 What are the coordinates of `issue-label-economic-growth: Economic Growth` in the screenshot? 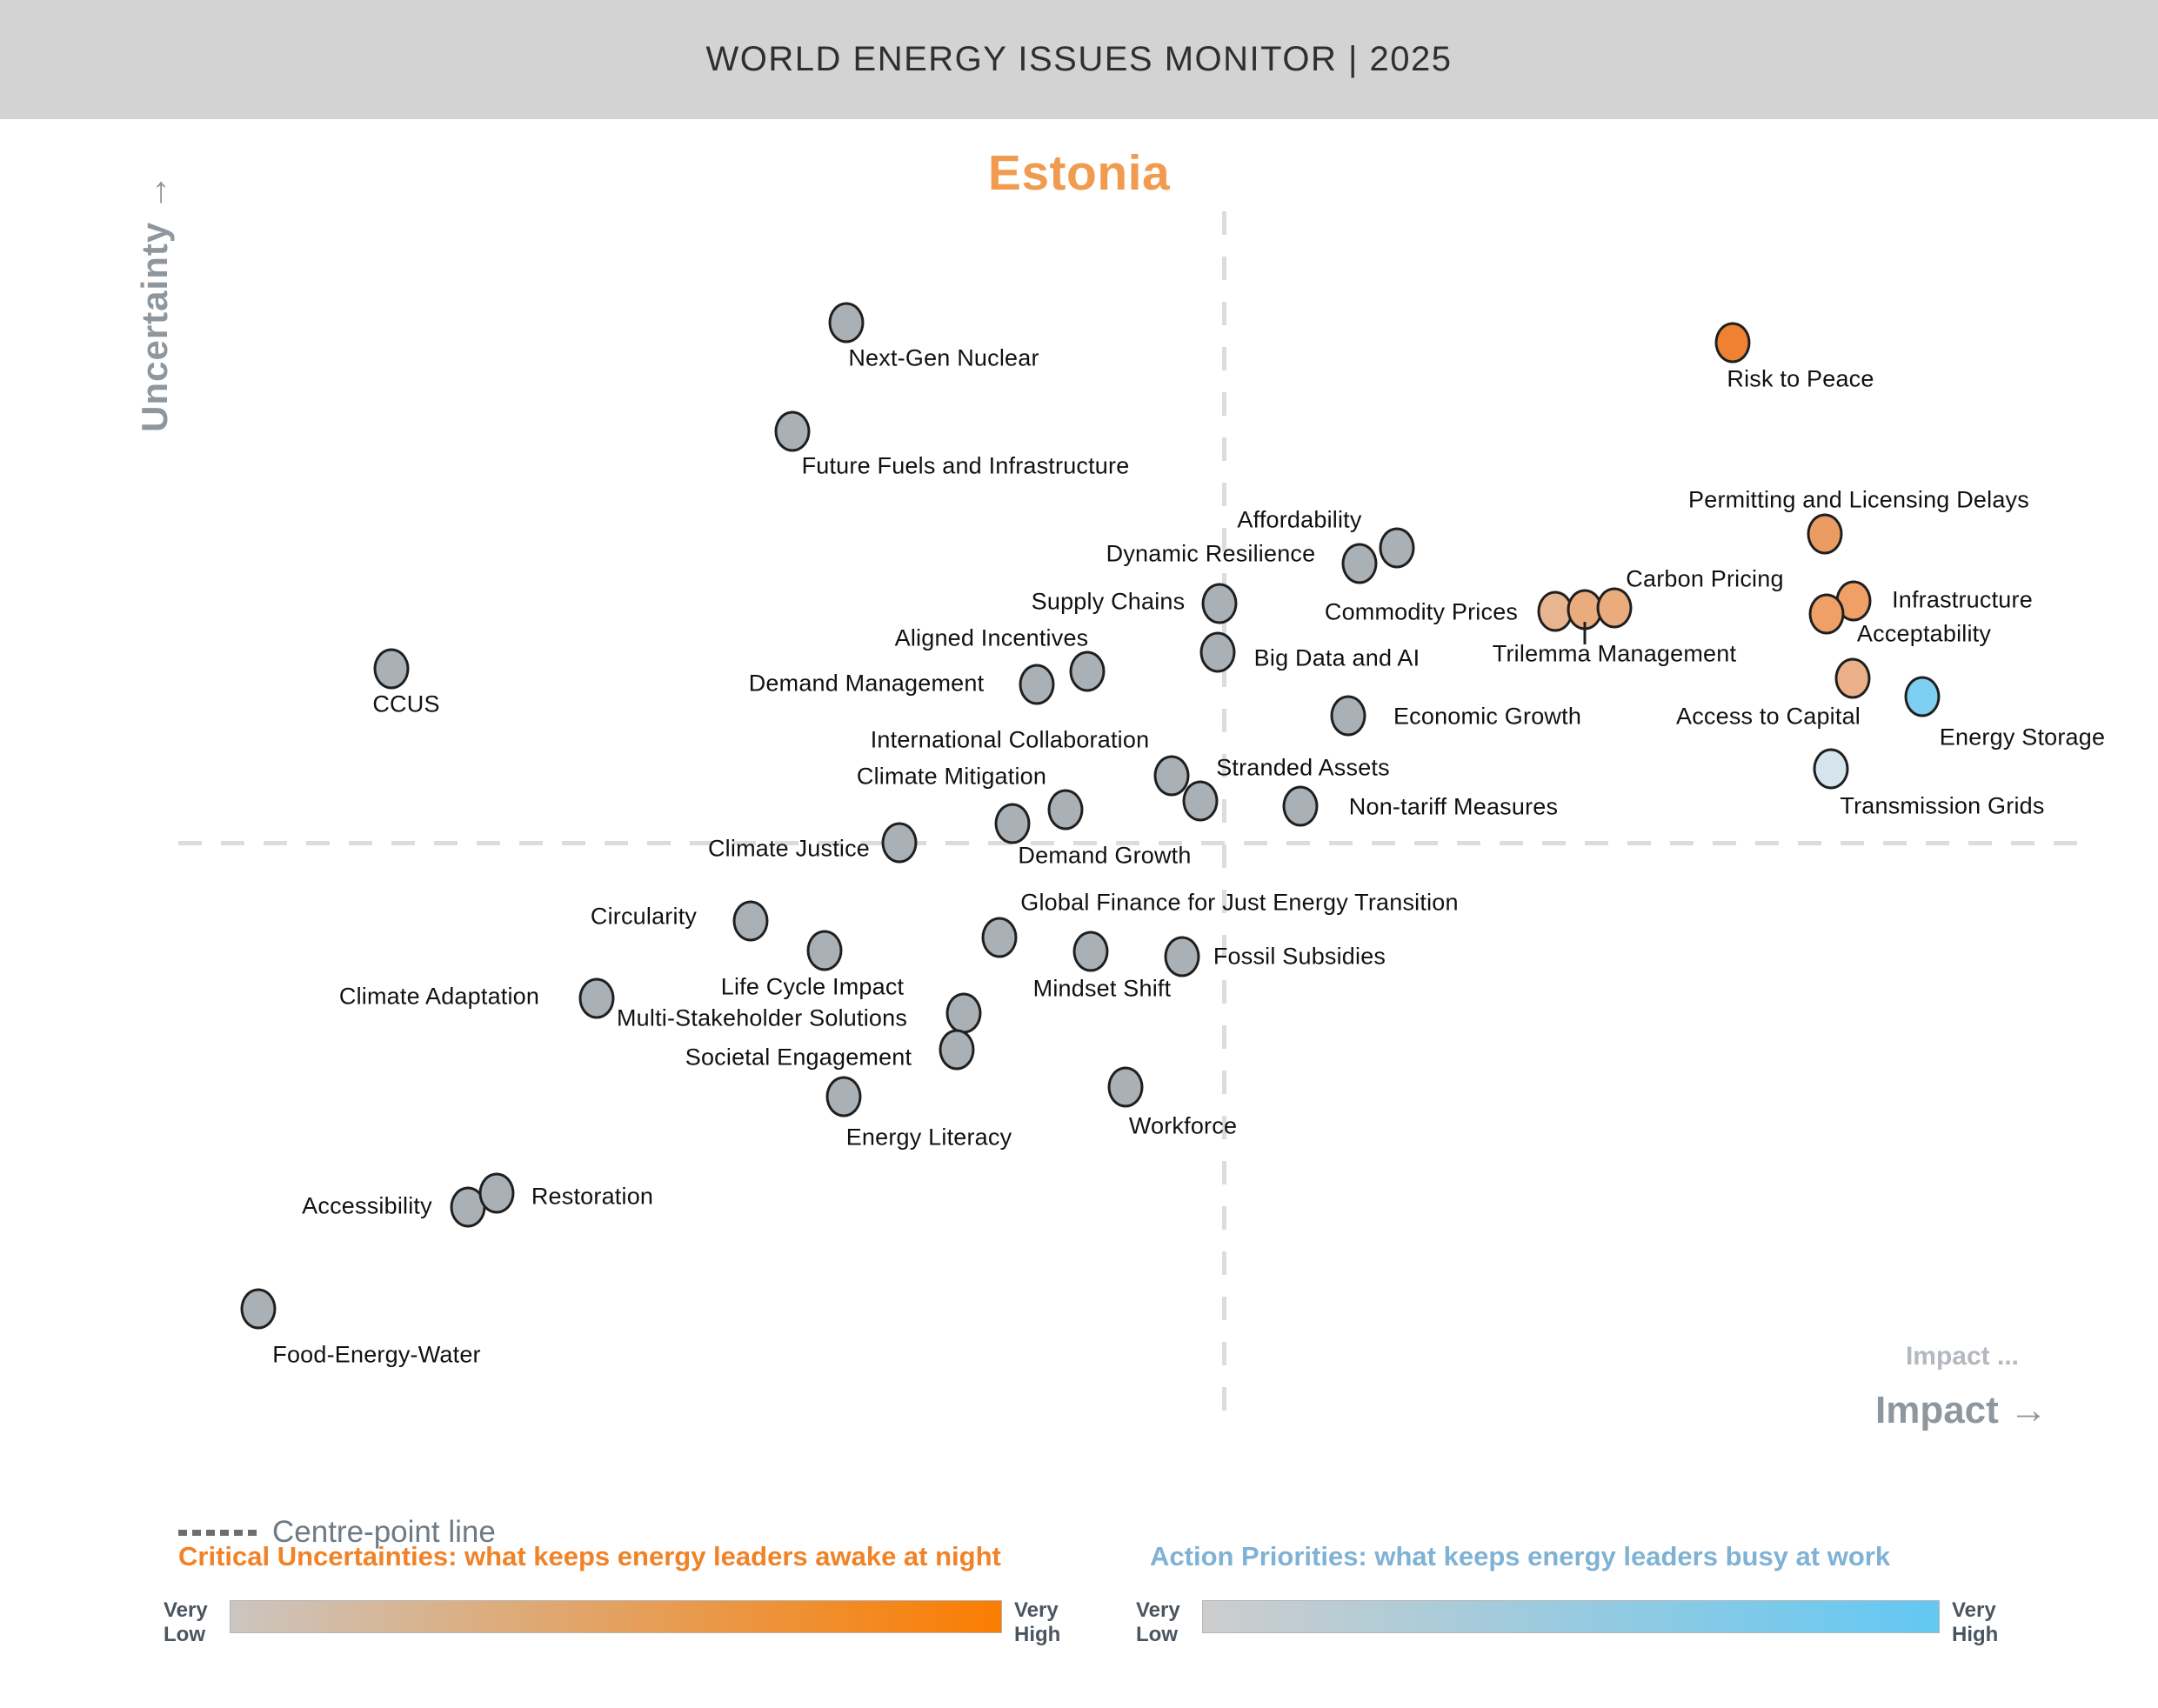 It's located at (1487, 716).